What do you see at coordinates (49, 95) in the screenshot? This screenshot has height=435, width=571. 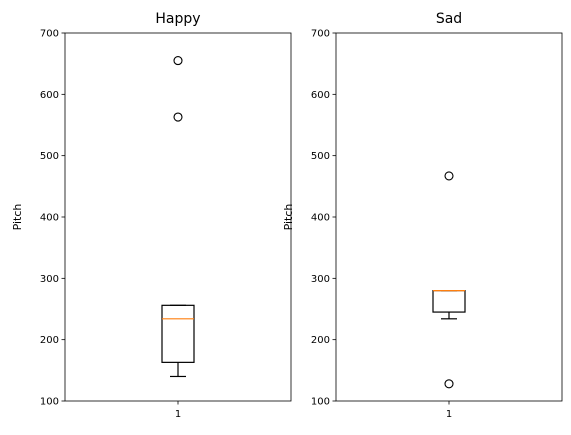 I see `happy-y-tick-label: 600` at bounding box center [49, 95].